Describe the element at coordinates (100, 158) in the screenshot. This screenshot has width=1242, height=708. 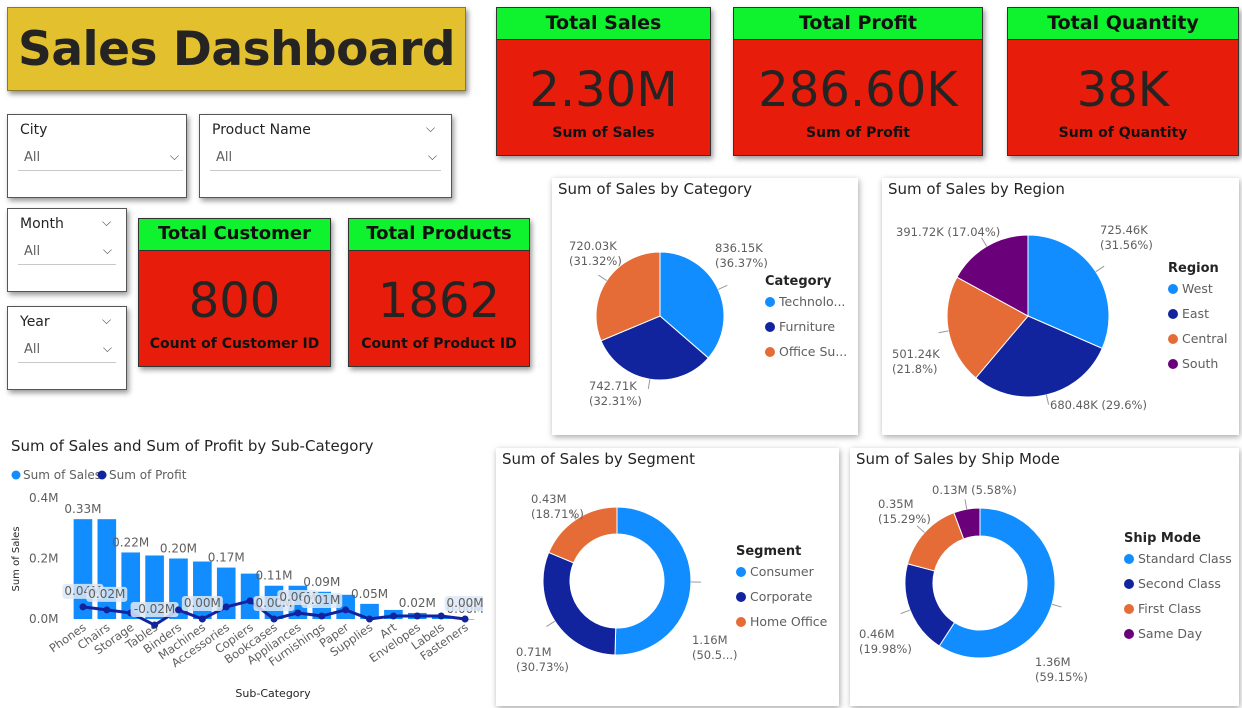
I see `city-dropdown: All ⌵` at that location.